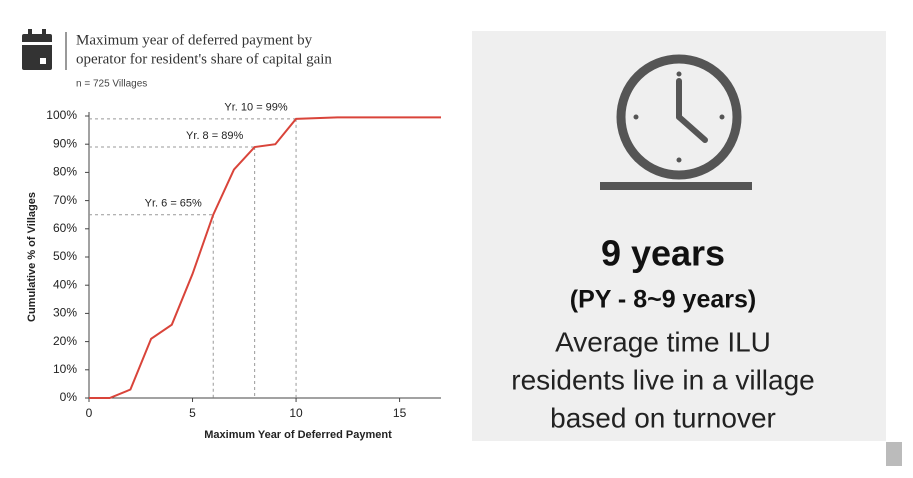 The height and width of the screenshot is (478, 913). Describe the element at coordinates (61, 115) in the screenshot. I see `y-tick-label: 100%` at that location.